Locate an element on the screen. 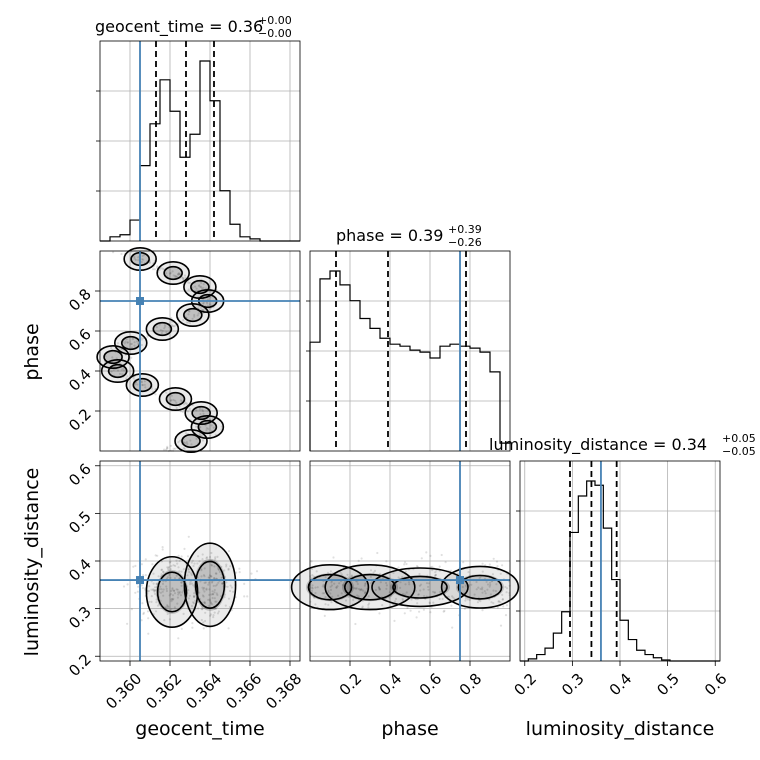  y-tick-label: 0.8 is located at coordinates (80, 300).